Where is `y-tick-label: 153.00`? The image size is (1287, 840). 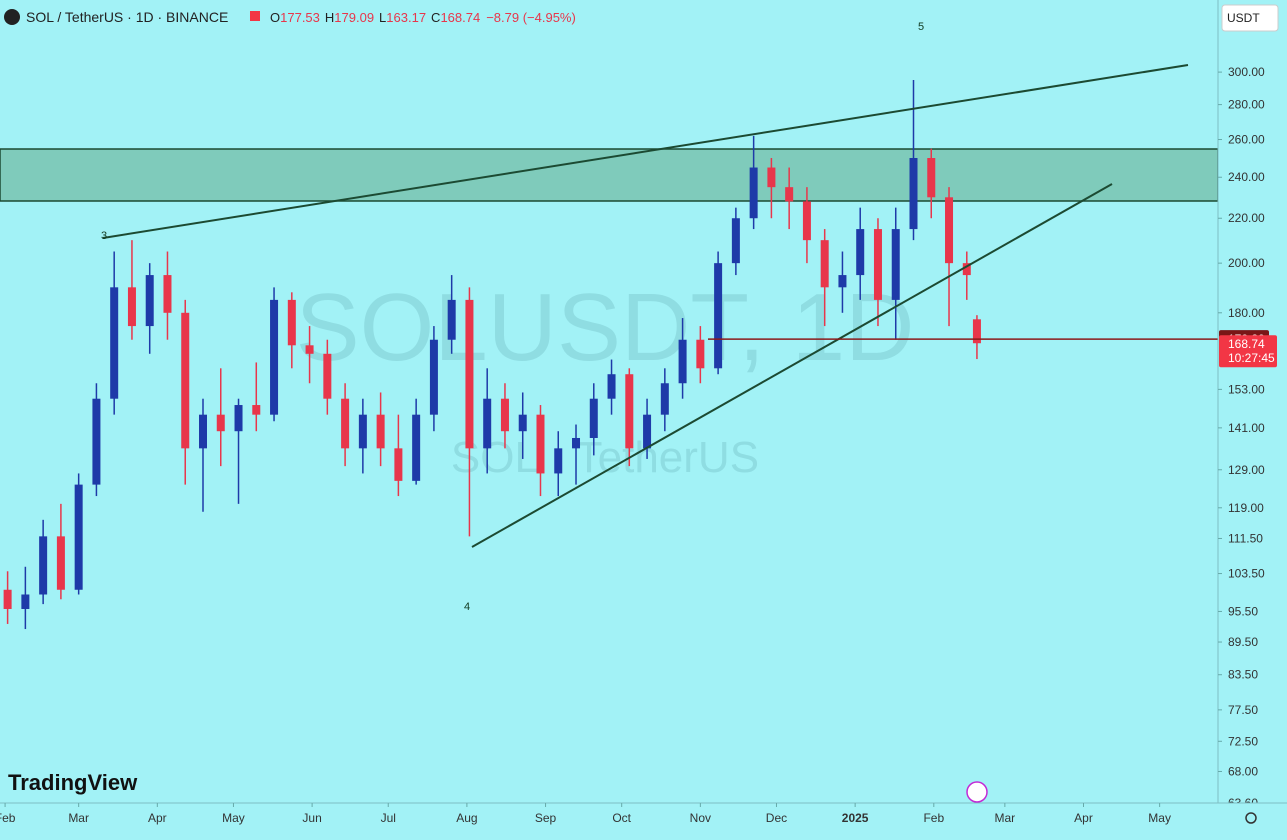 y-tick-label: 153.00 is located at coordinates (1246, 389).